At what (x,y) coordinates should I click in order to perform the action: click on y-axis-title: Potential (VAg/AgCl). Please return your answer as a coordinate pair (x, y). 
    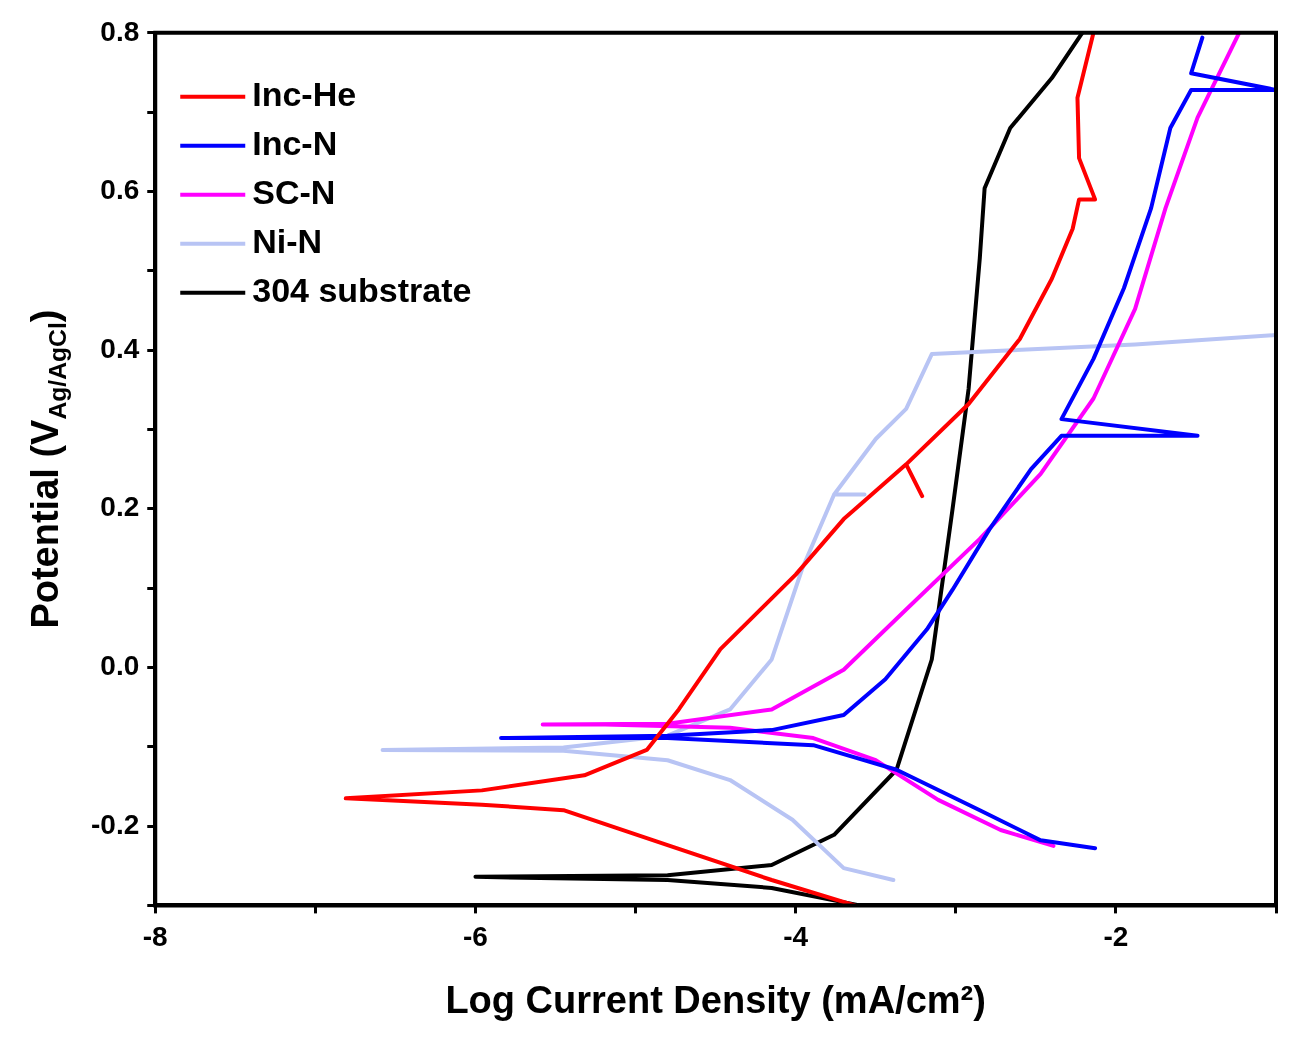
    Looking at the image, I should click on (48, 469).